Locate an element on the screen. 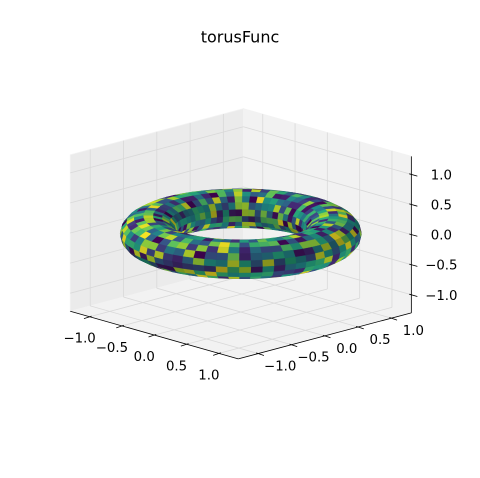 The height and width of the screenshot is (478, 480). torus-surface is located at coordinates (241, 233).